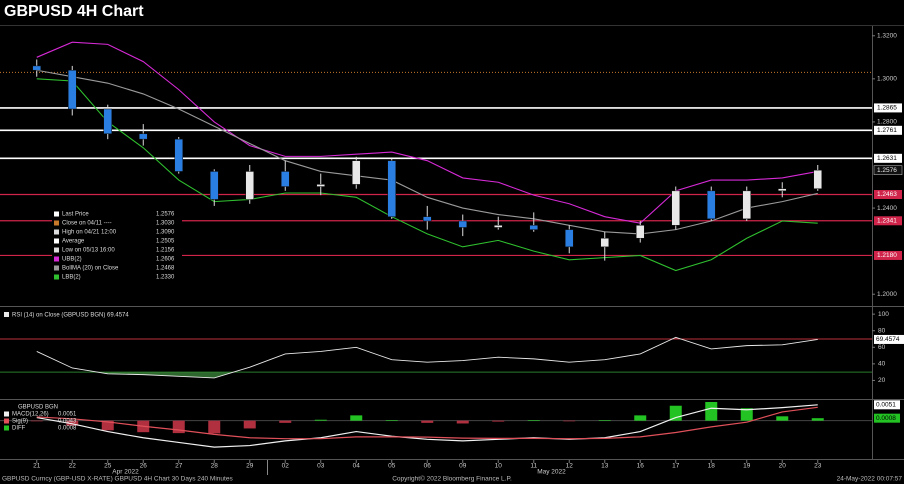 Image resolution: width=904 pixels, height=484 pixels. Describe the element at coordinates (165, 242) in the screenshot. I see `legend-value: 1.2505` at that location.